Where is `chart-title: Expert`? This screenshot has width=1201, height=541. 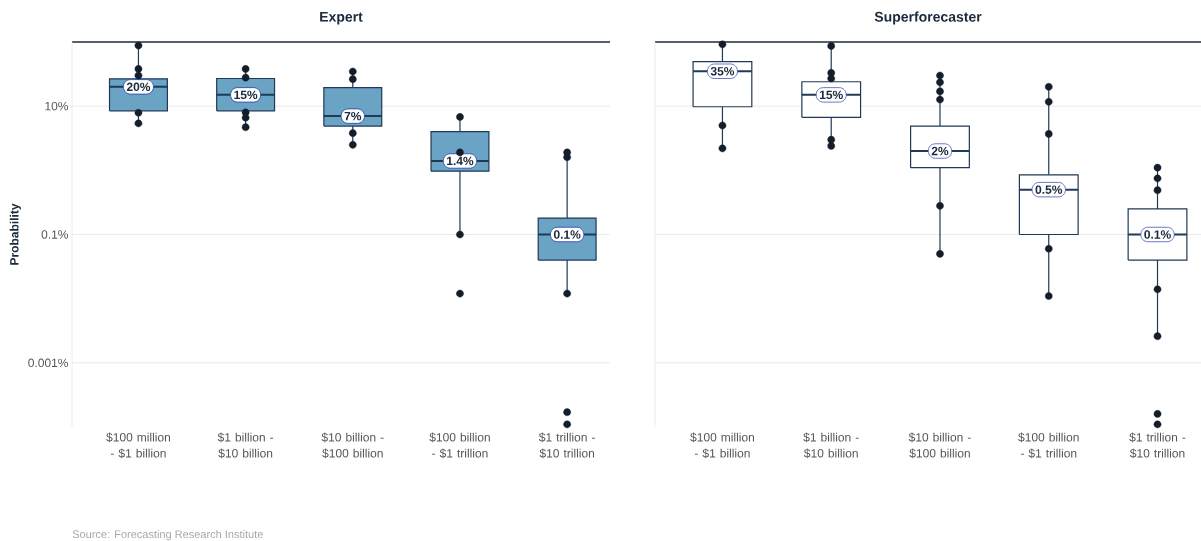 chart-title: Expert is located at coordinates (341, 18).